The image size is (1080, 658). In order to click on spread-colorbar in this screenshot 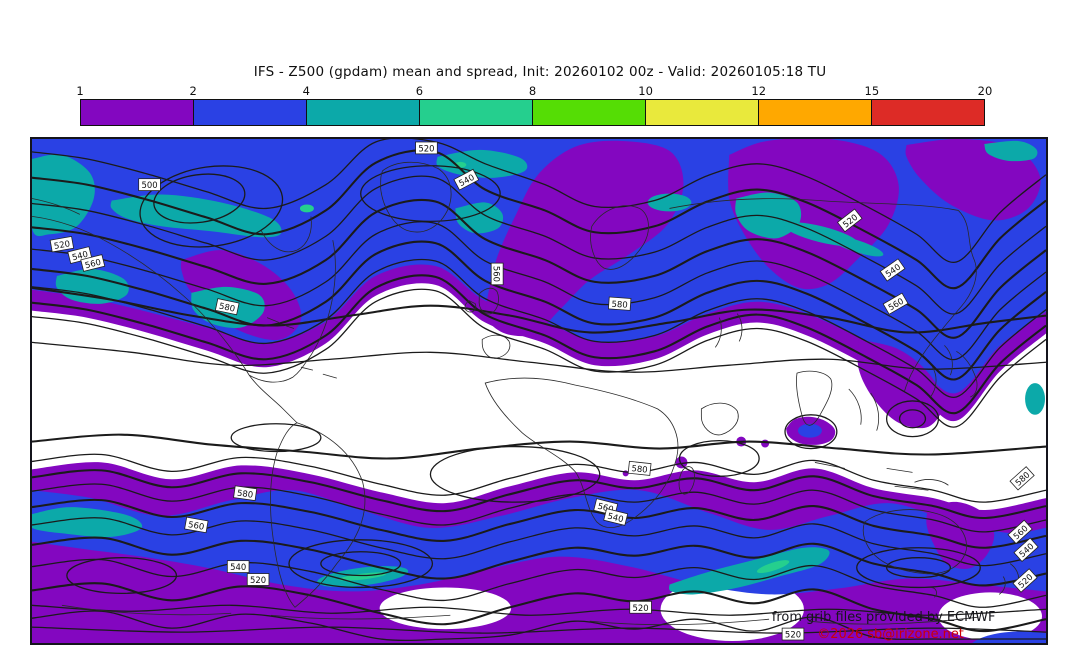, I will do `click(532, 112)`.